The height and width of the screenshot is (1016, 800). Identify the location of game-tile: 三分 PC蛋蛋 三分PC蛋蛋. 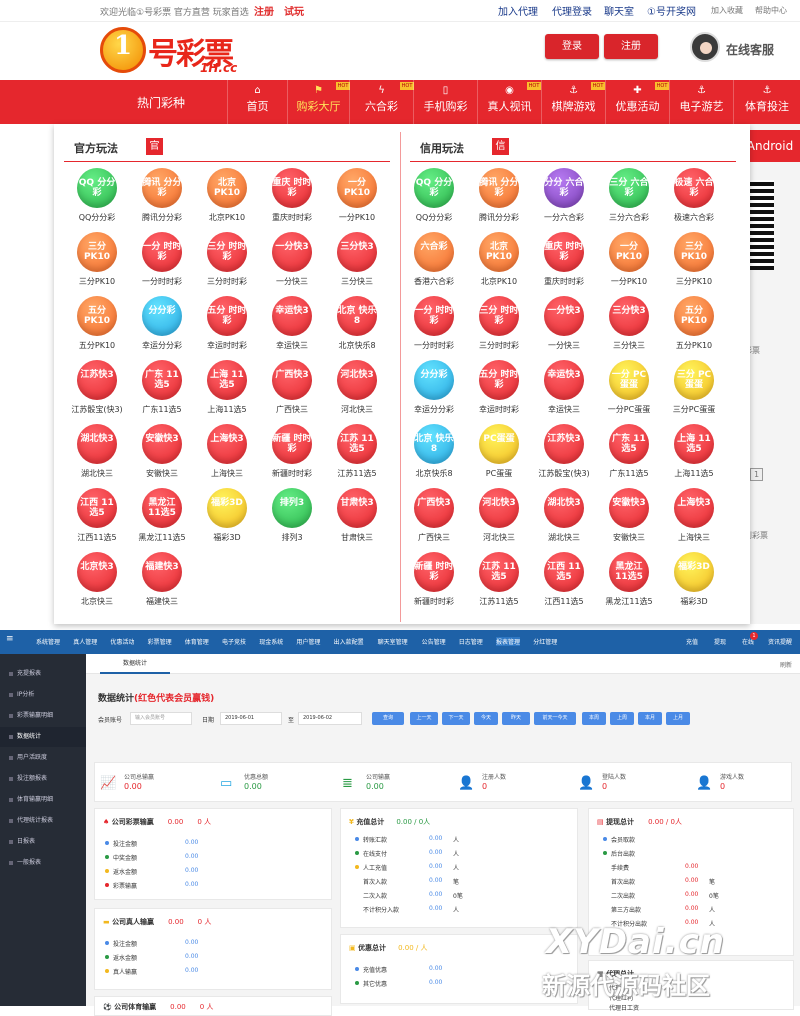
(694, 391).